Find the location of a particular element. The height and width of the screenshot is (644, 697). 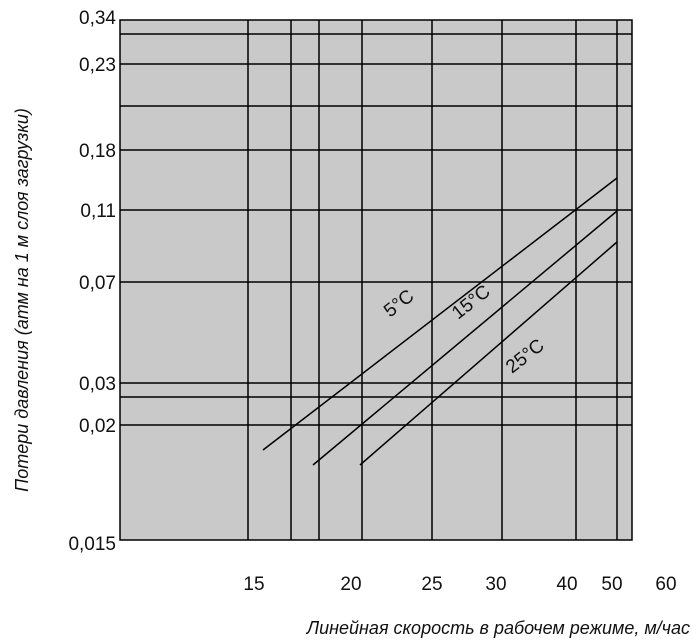

x-tick-label: 30 is located at coordinates (495, 584).